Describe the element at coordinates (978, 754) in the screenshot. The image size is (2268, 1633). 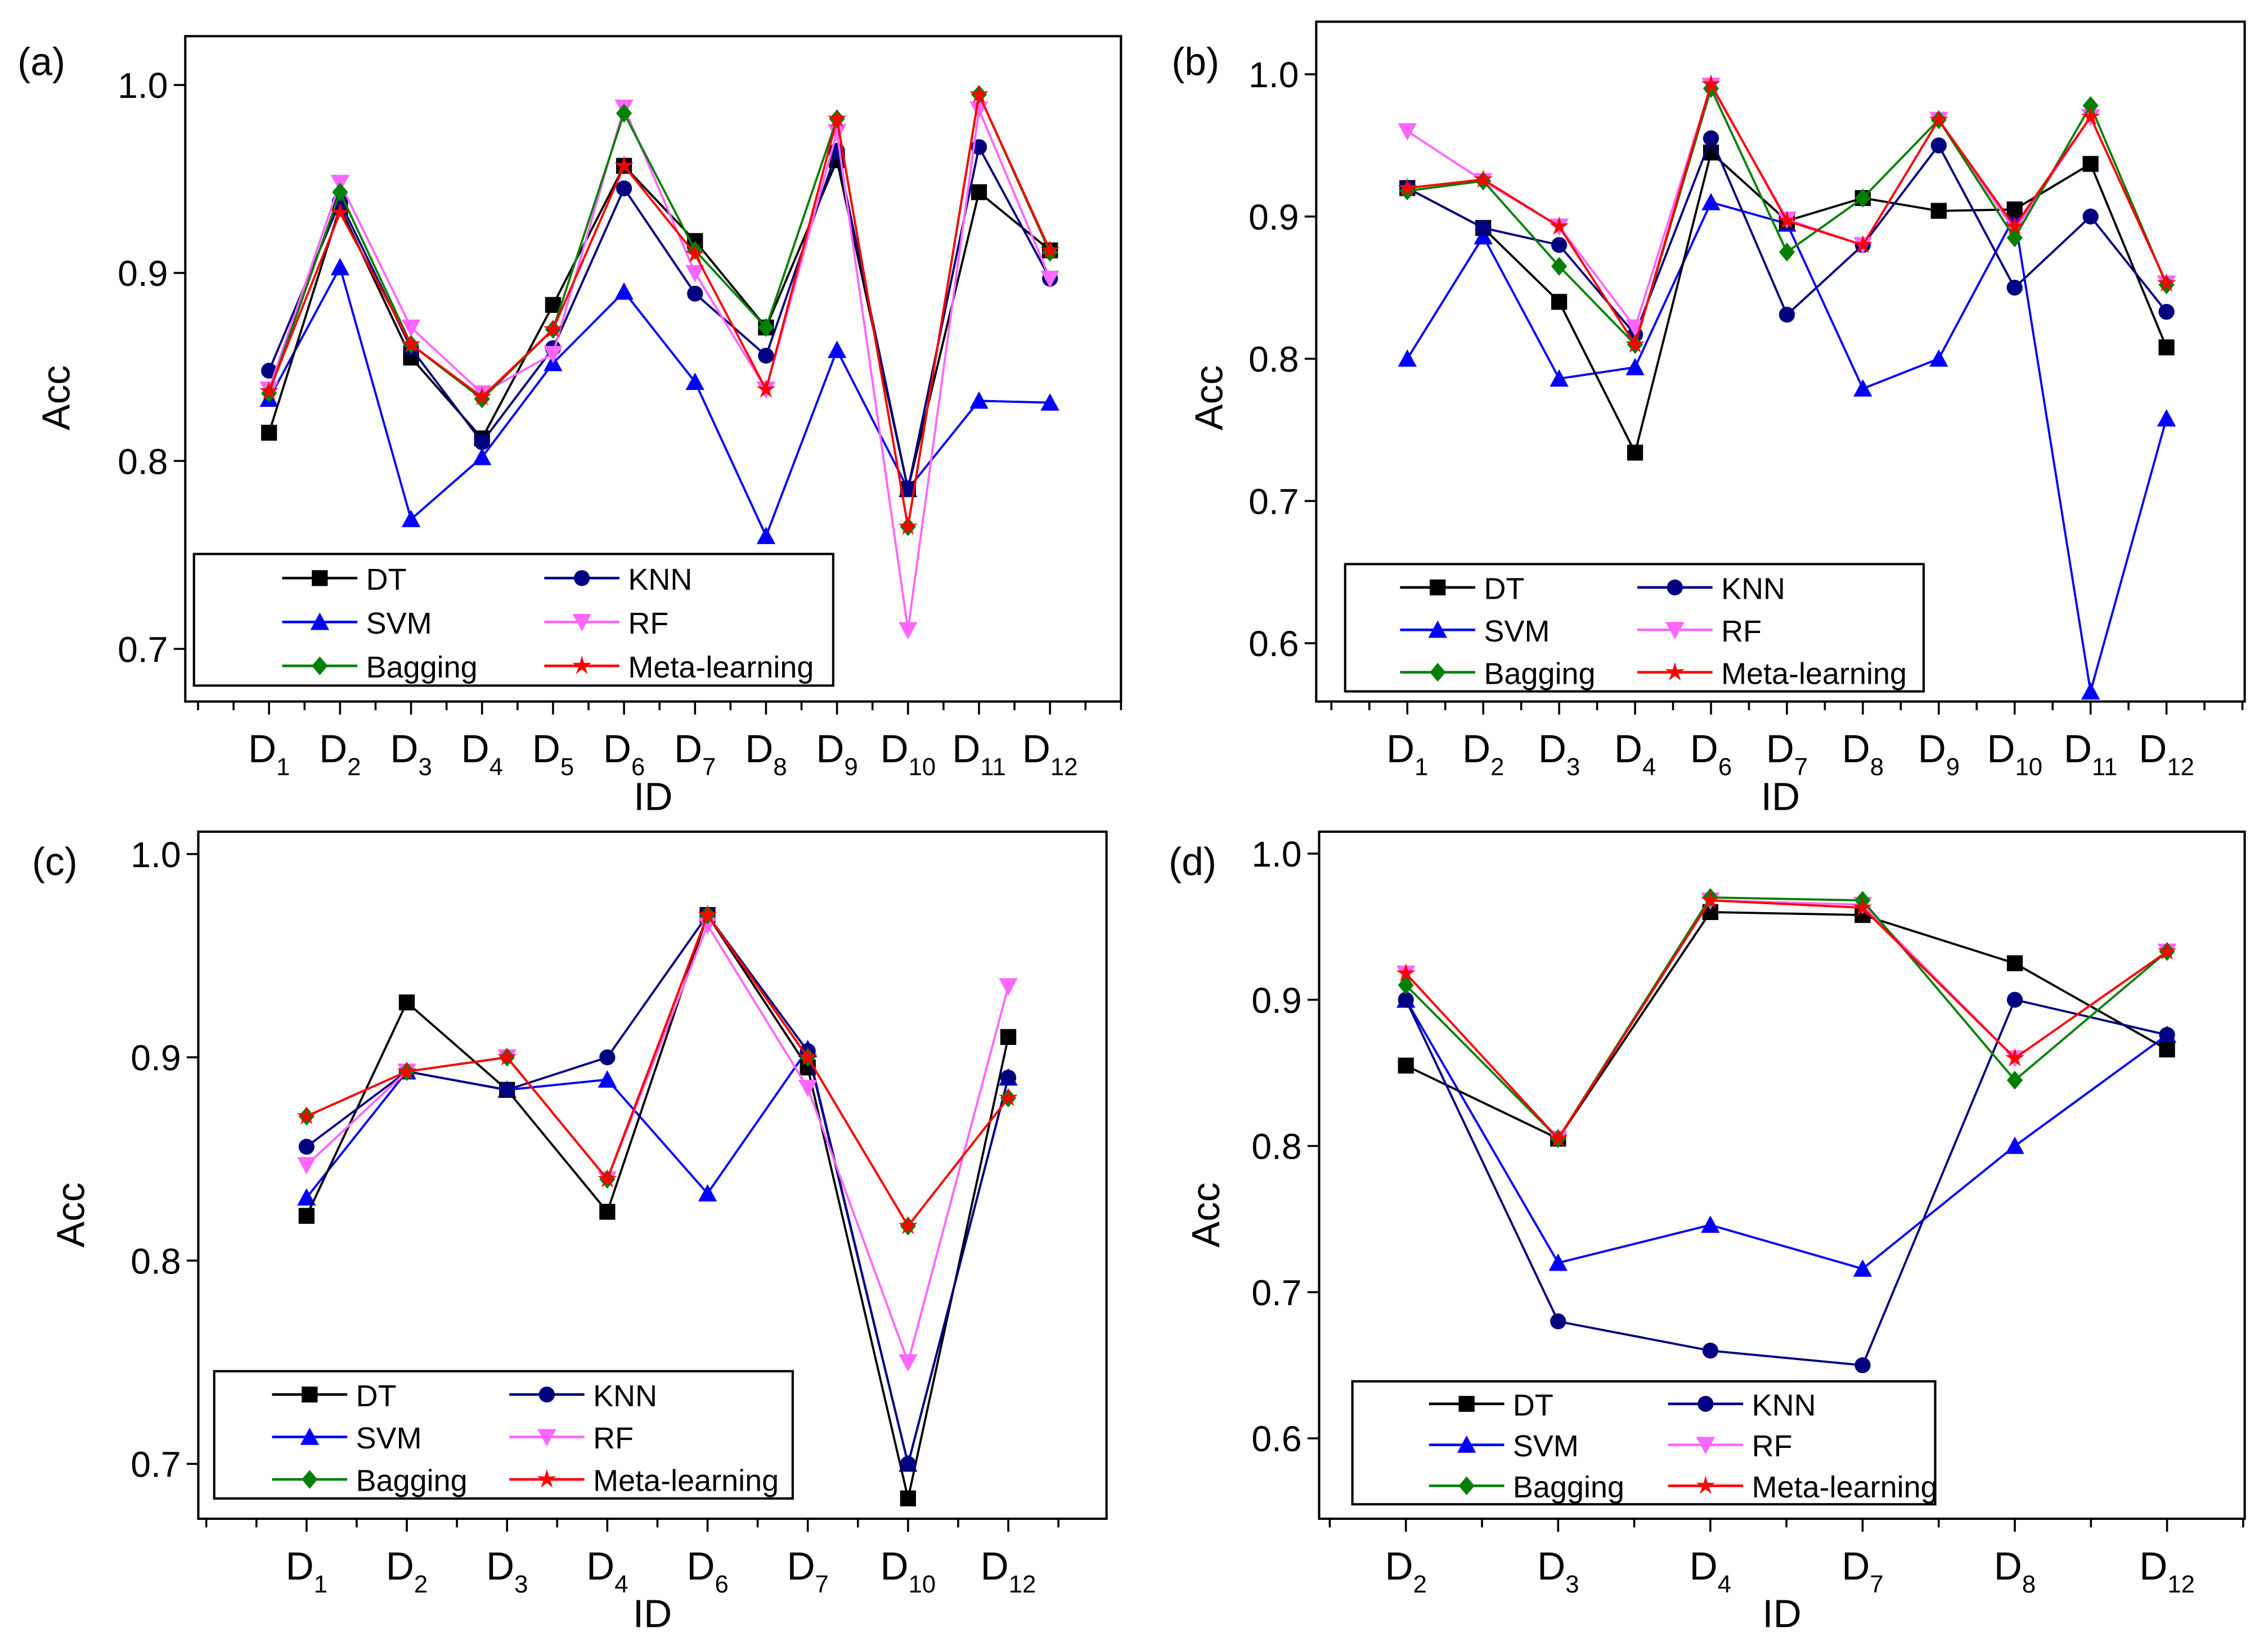
I see `x-tick-label: D11` at that location.